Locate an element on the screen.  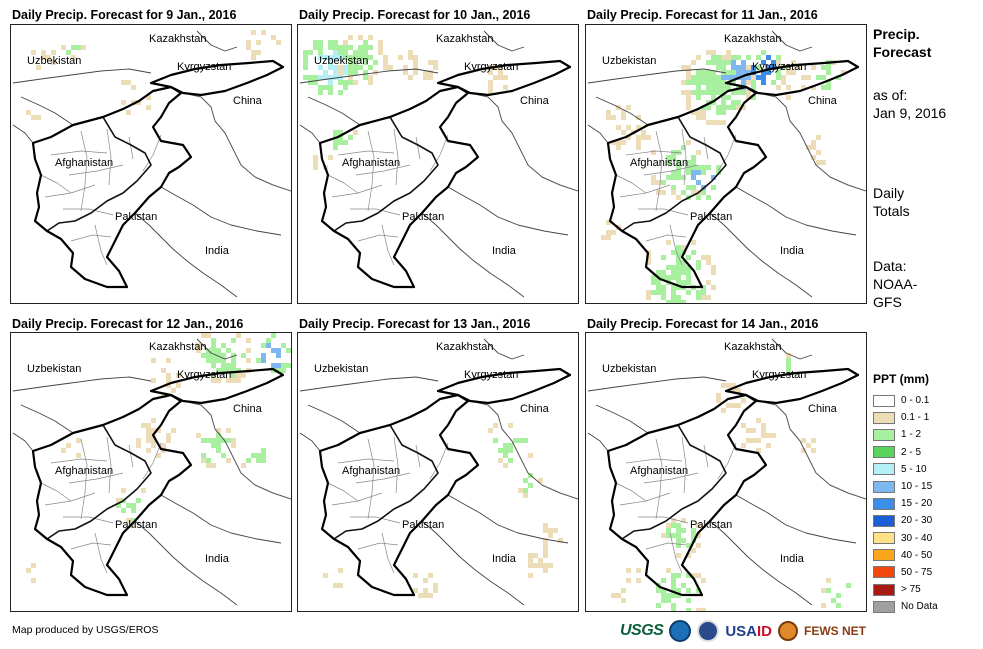
region-outline is located at coordinates (687, 187).